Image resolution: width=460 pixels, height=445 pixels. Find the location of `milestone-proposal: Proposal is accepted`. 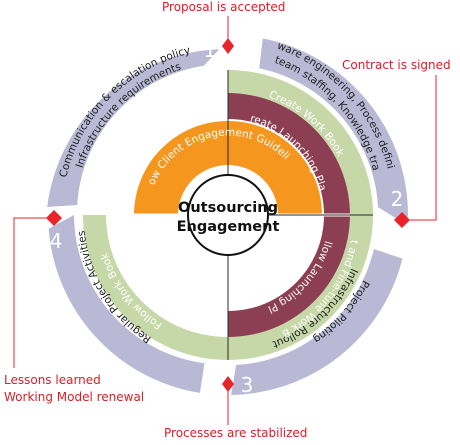

milestone-proposal: Proposal is accepted is located at coordinates (224, 7).